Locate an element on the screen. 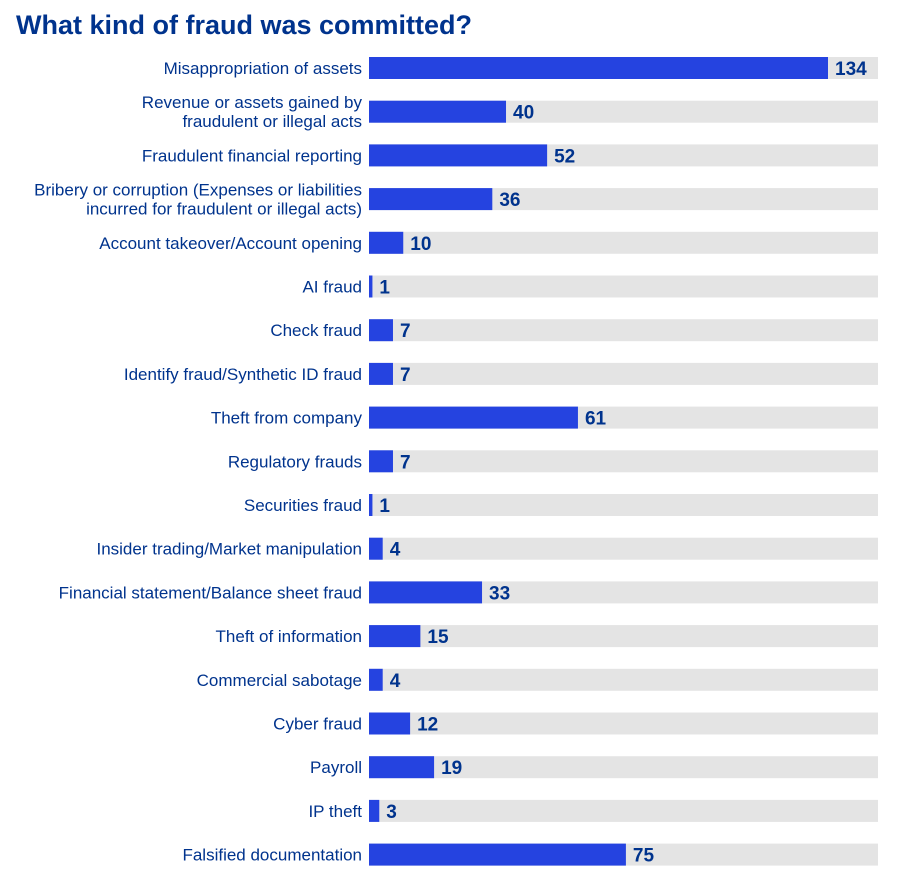 Image resolution: width=900 pixels, height=888 pixels. bar-value-label: 15 is located at coordinates (438, 637).